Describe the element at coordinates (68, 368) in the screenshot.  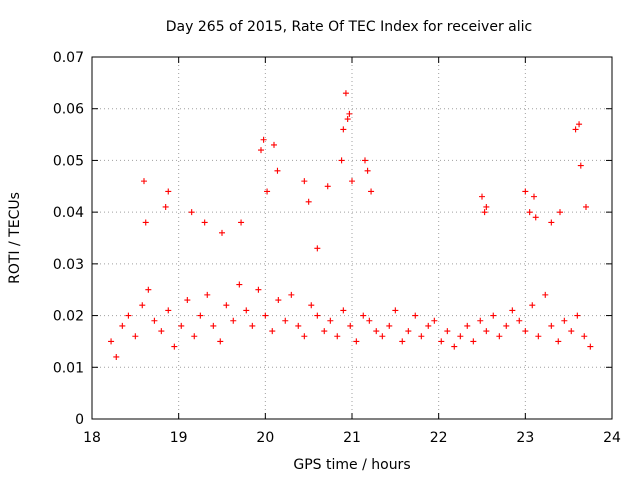
I see `y-tick-label: 0.01` at that location.